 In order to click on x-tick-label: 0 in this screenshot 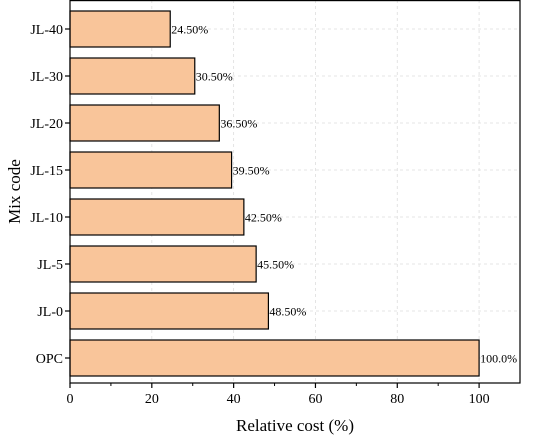, I will do `click(70, 399)`.